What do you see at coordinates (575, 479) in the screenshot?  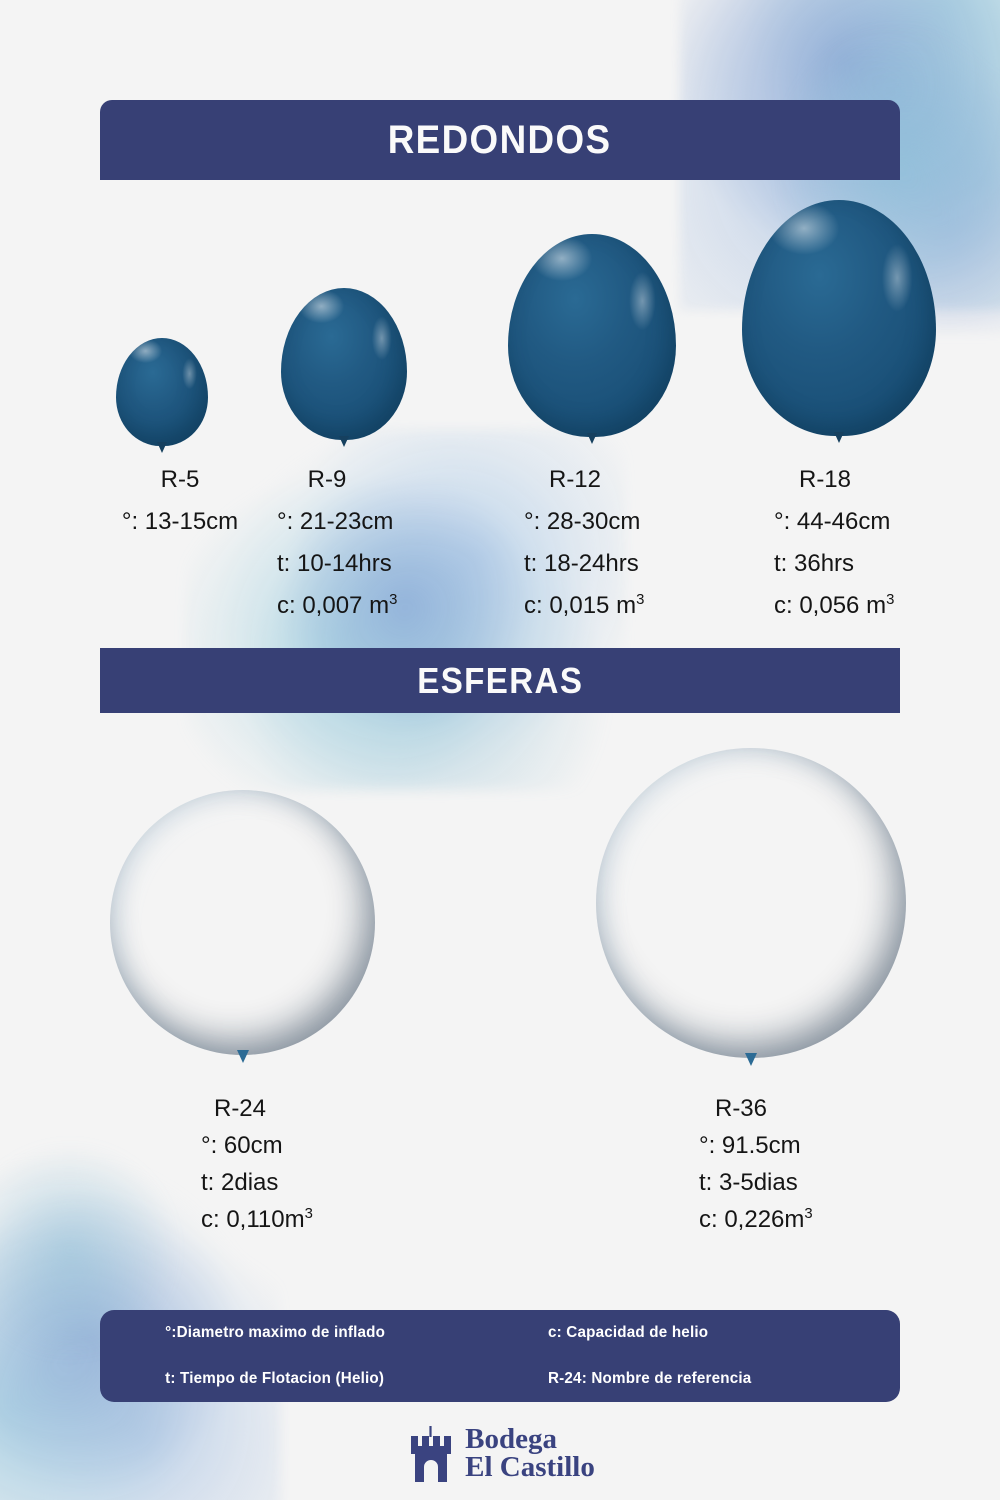 I see `balloon-name: R-12` at bounding box center [575, 479].